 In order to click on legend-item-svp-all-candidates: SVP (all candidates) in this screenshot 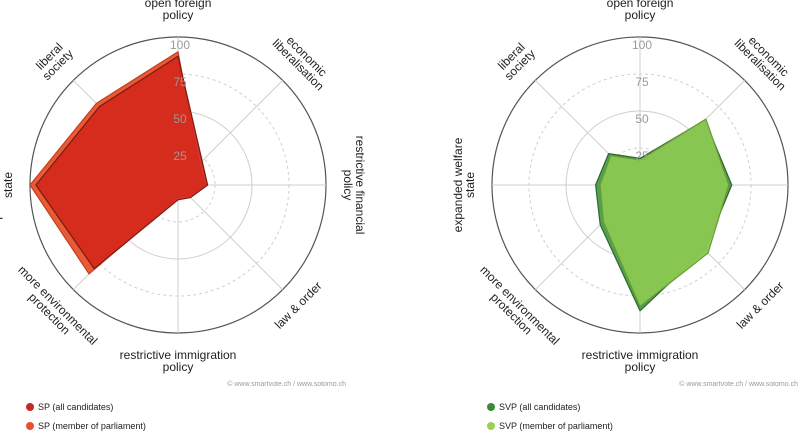, I will do `click(533, 407)`.